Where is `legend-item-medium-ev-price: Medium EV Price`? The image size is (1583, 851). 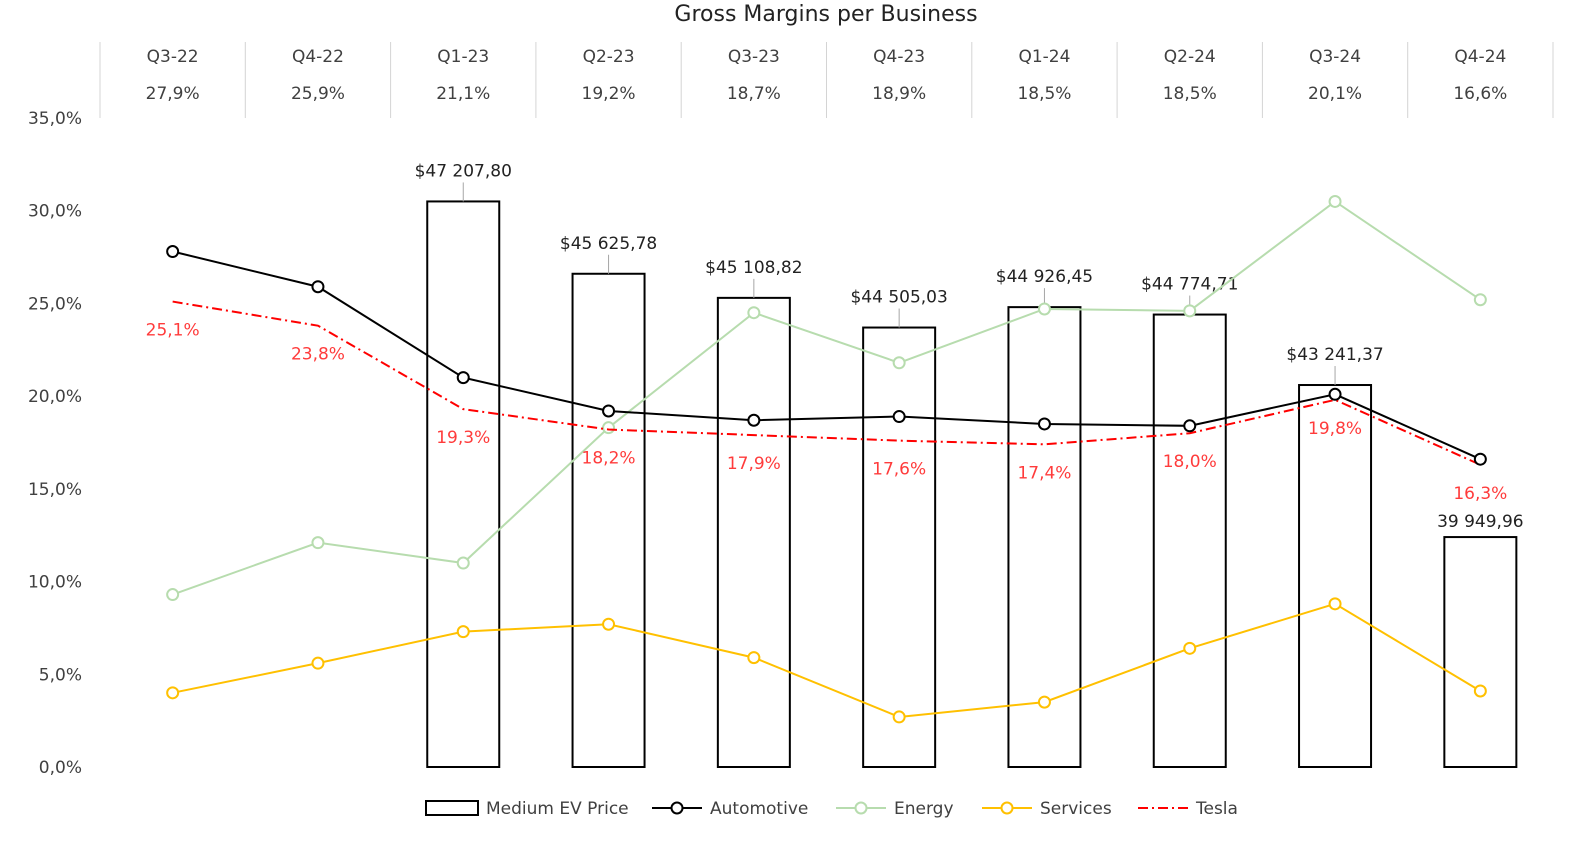 legend-item-medium-ev-price: Medium EV Price is located at coordinates (527, 809).